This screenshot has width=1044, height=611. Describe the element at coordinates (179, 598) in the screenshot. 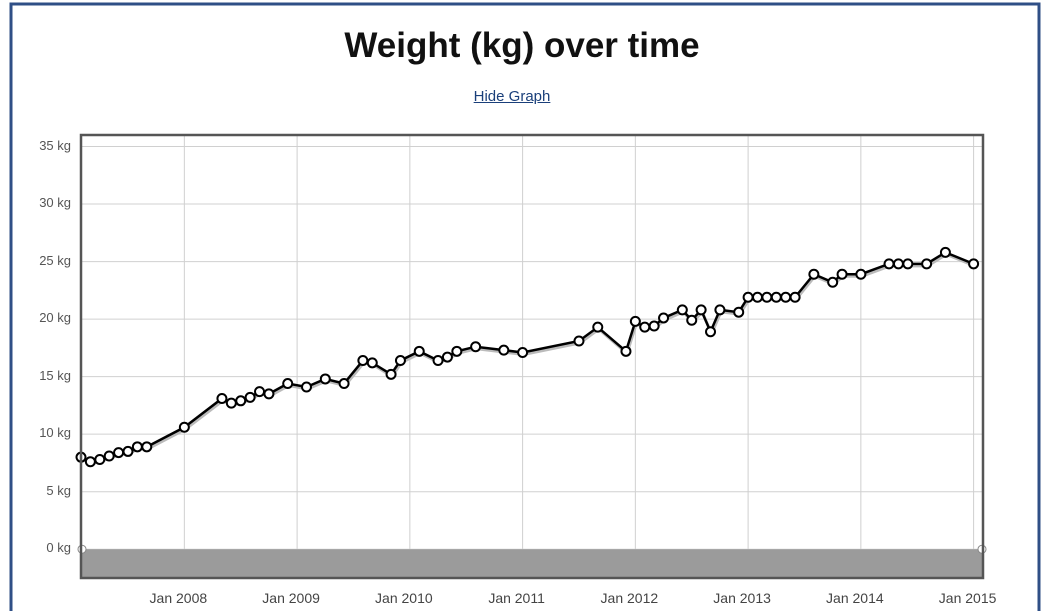

I see `x-tick-label: Jan 2008` at that location.